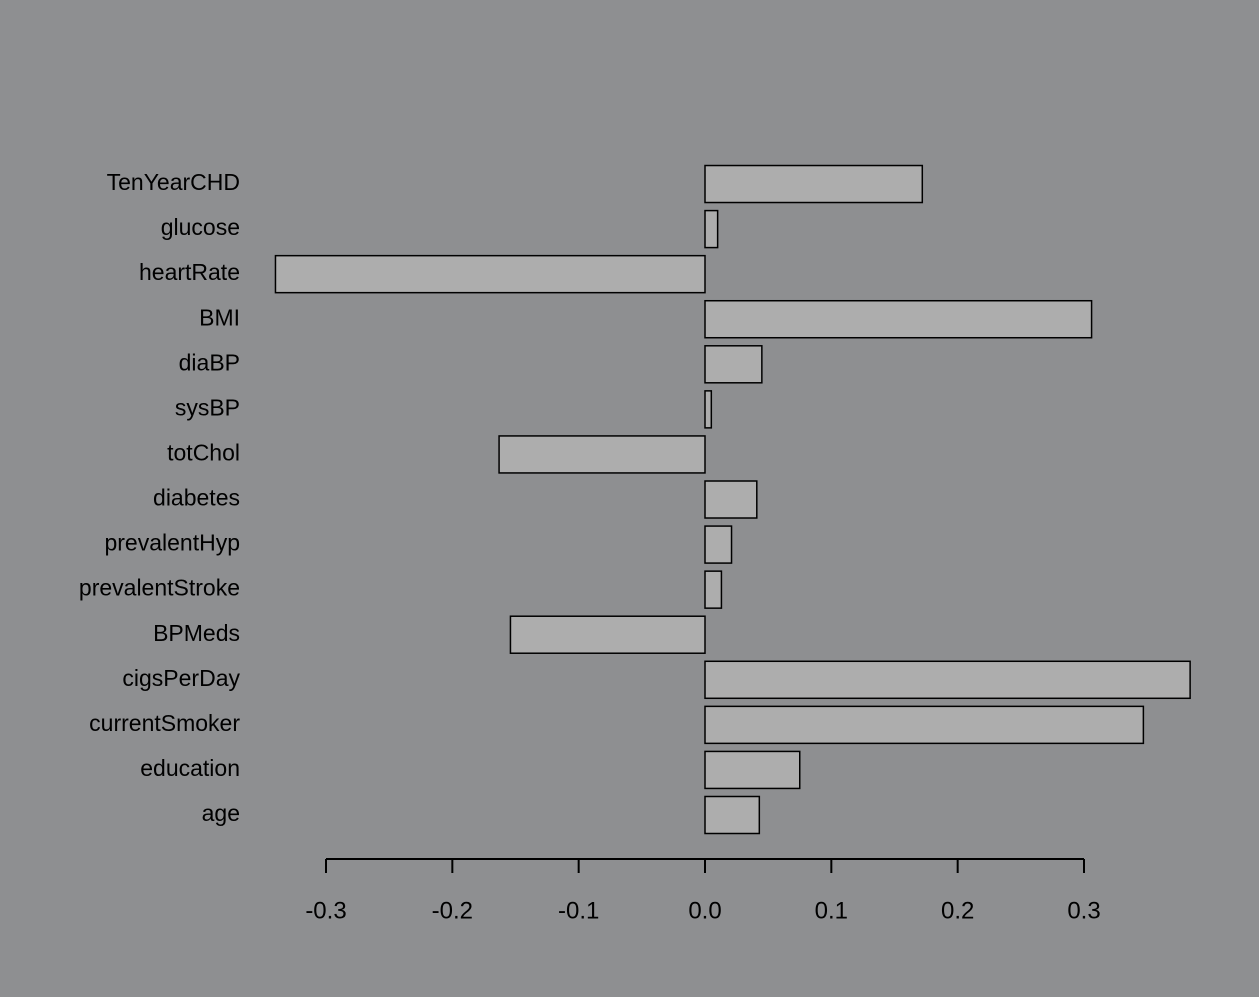 The width and height of the screenshot is (1259, 997). What do you see at coordinates (196, 498) in the screenshot?
I see `y-tick-label: diabetes` at bounding box center [196, 498].